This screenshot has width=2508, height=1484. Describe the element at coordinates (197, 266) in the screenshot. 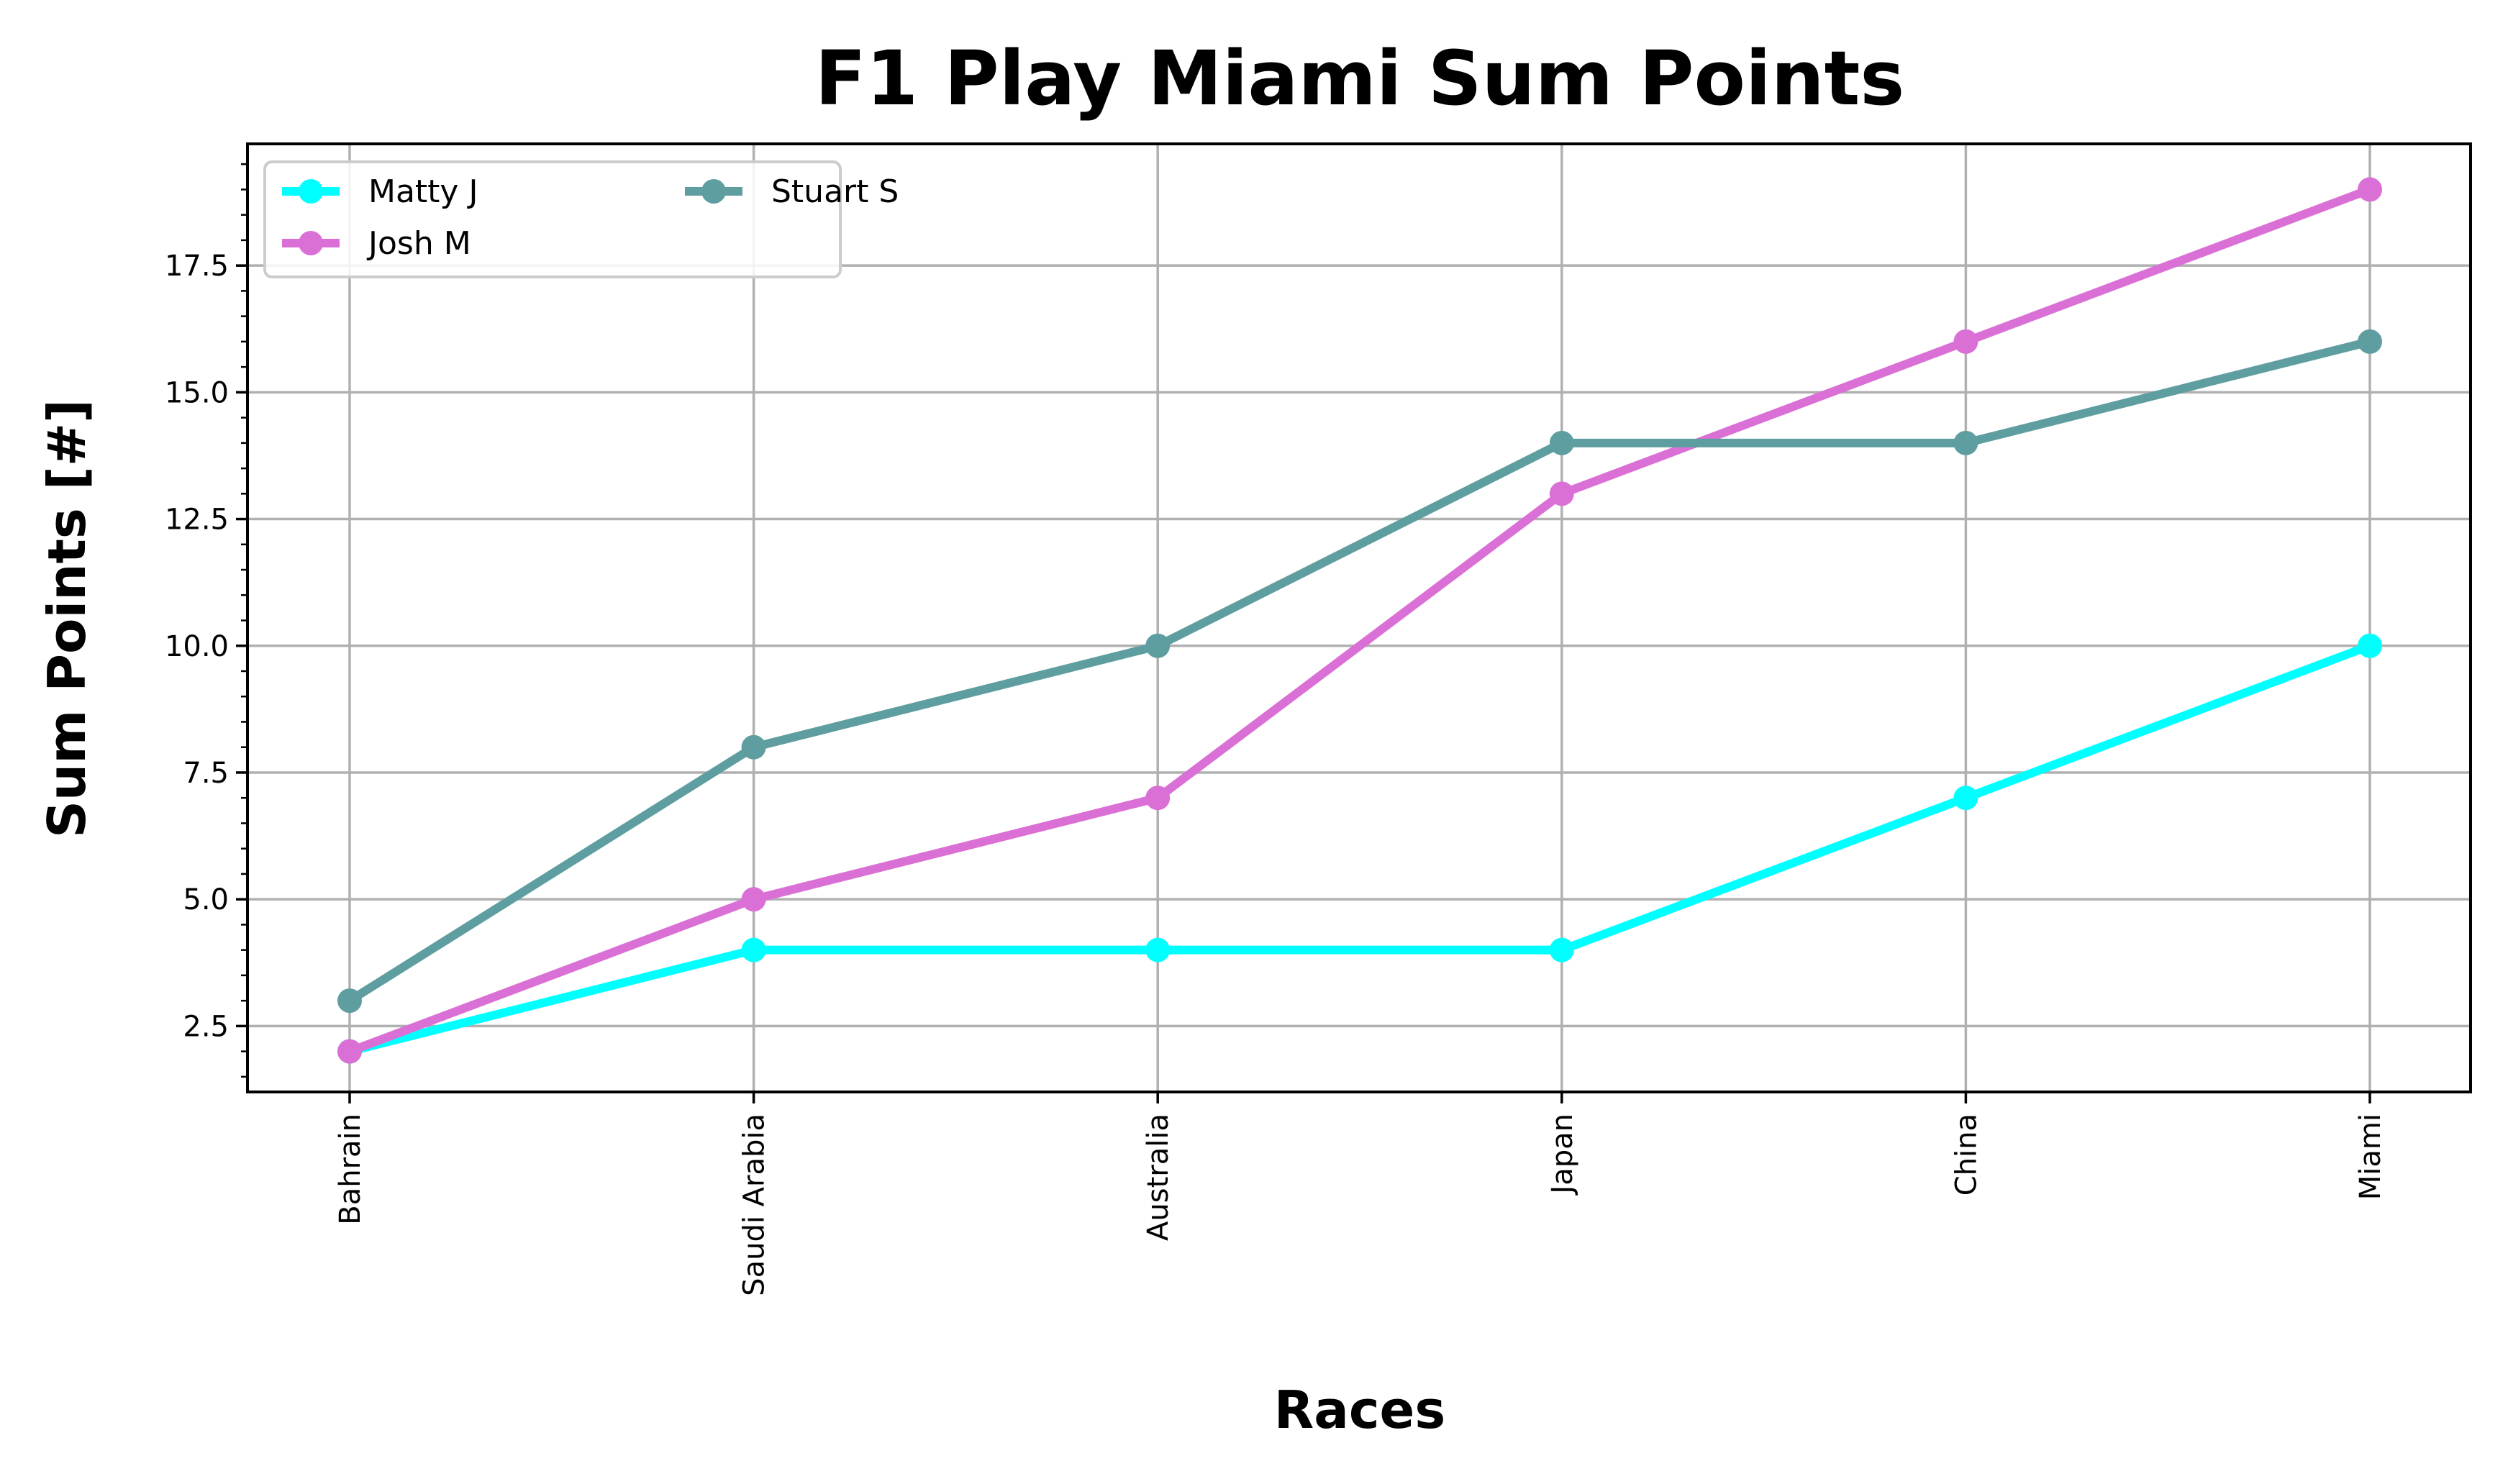

I see `y-tick-label: 17.5` at that location.